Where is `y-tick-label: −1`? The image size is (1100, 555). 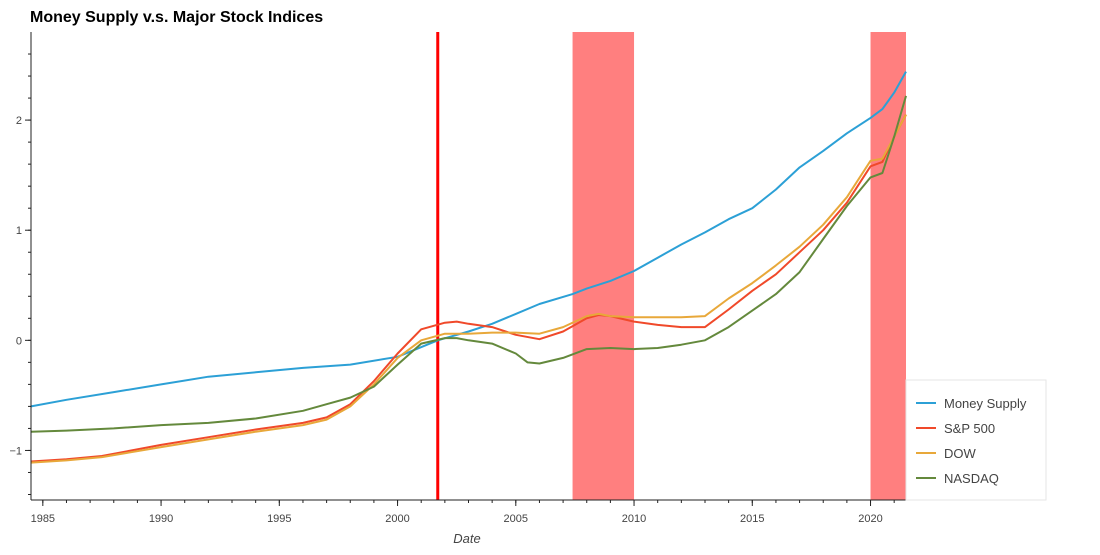 y-tick-label: −1 is located at coordinates (15, 451).